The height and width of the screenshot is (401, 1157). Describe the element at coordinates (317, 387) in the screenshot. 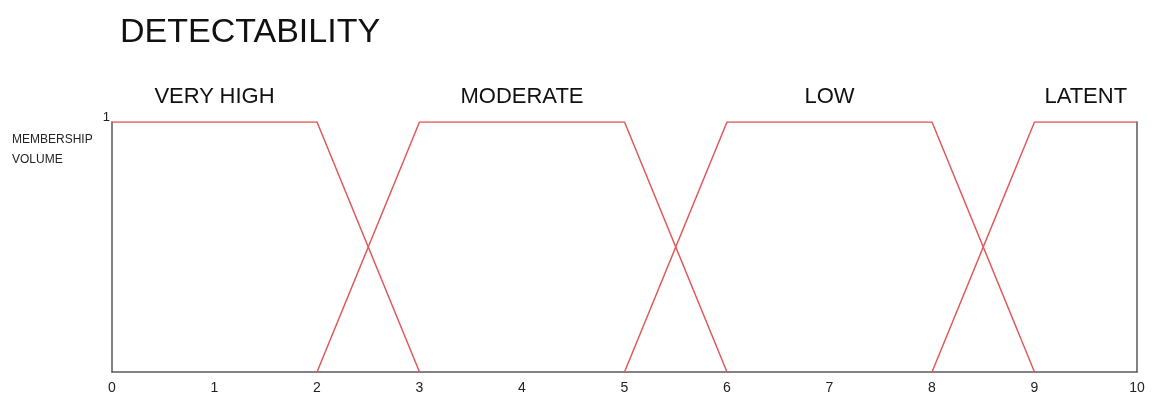

I see `x-tick-label: 2` at that location.